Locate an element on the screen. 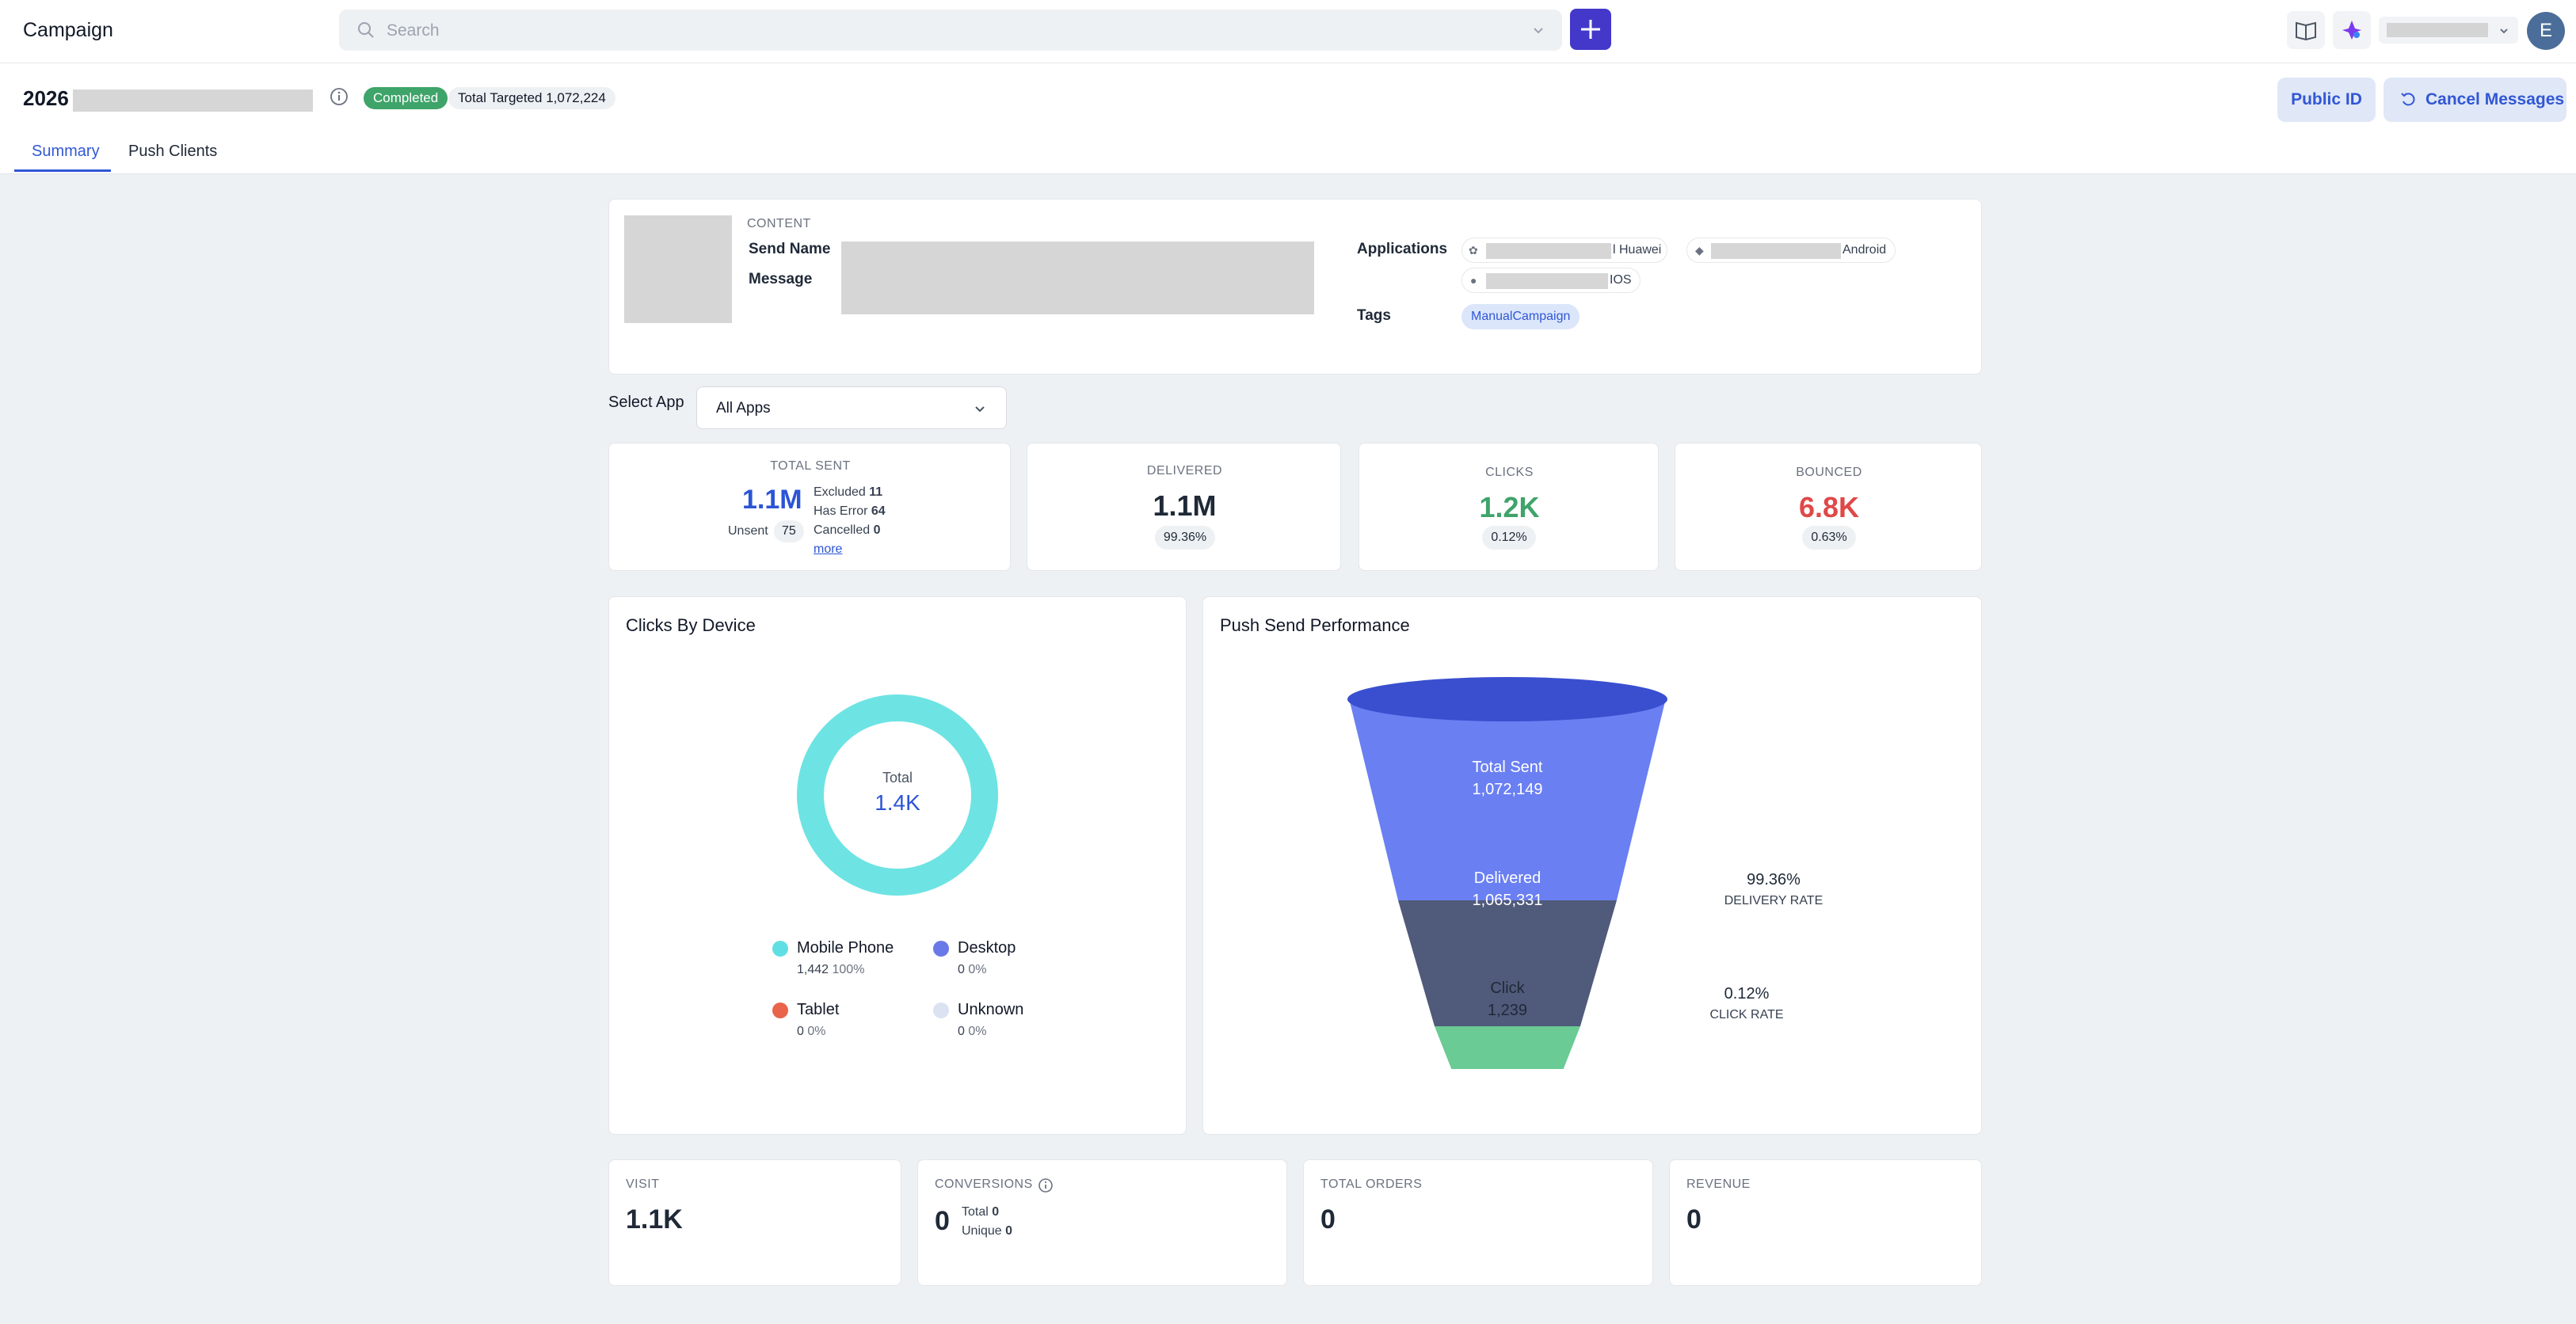 This screenshot has width=2576, height=1324. docs-button is located at coordinates (2306, 30).